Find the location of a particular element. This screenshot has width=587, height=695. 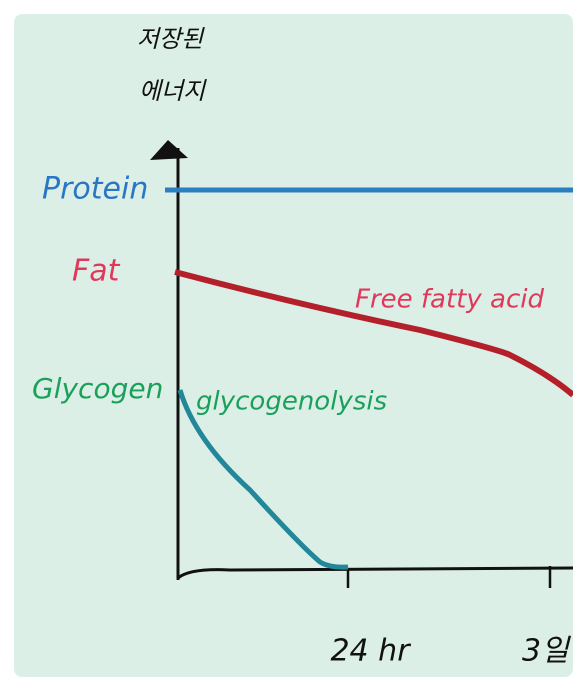

y-axis-label: 에너지 is located at coordinates (173, 91).